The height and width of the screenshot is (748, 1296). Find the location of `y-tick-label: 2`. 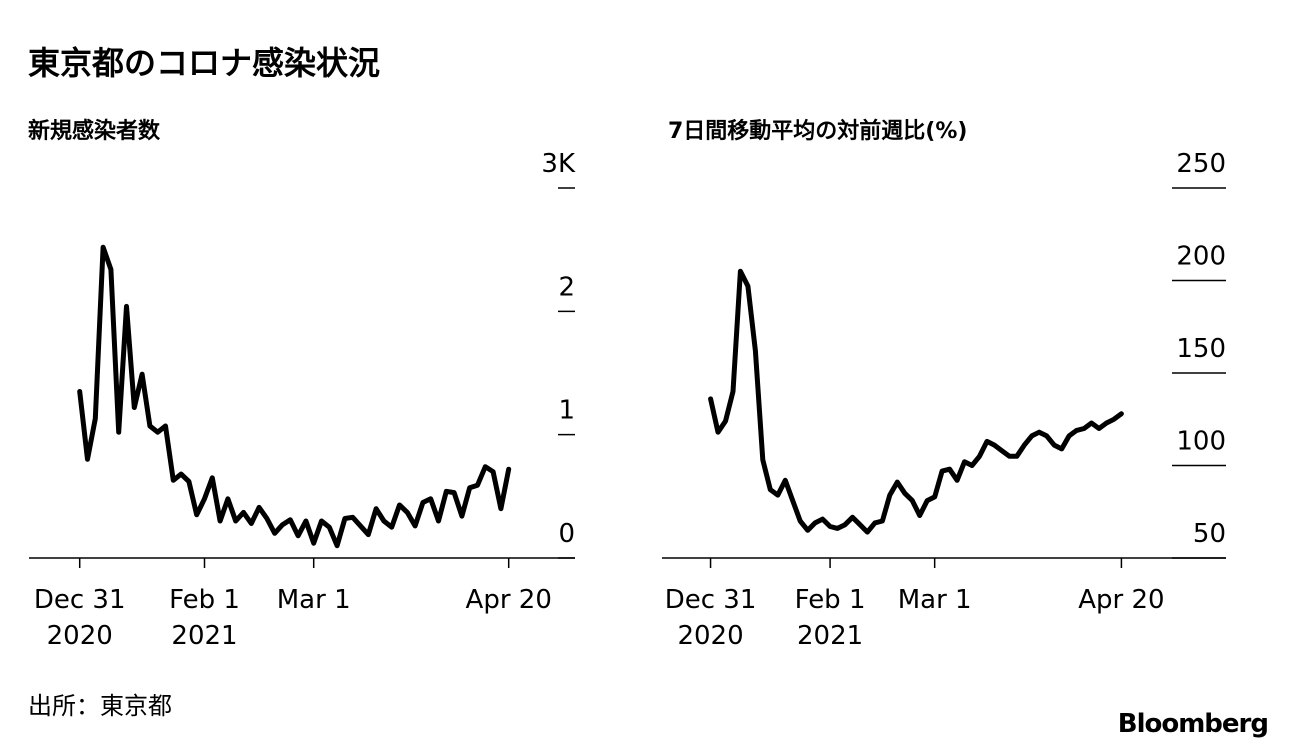

y-tick-label: 2 is located at coordinates (566, 287).